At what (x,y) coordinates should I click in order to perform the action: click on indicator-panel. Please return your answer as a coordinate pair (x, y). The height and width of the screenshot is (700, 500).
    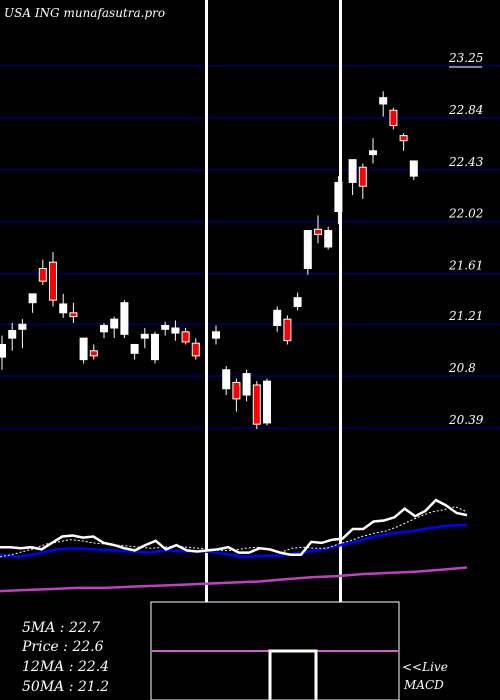
    Looking at the image, I should click on (234, 545).